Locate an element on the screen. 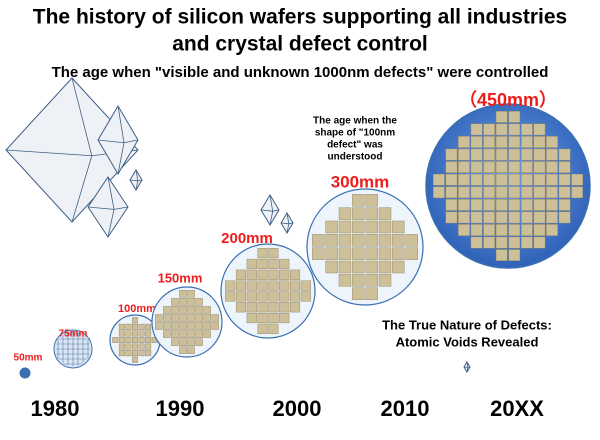  note-line: The age when the is located at coordinates (355, 121).